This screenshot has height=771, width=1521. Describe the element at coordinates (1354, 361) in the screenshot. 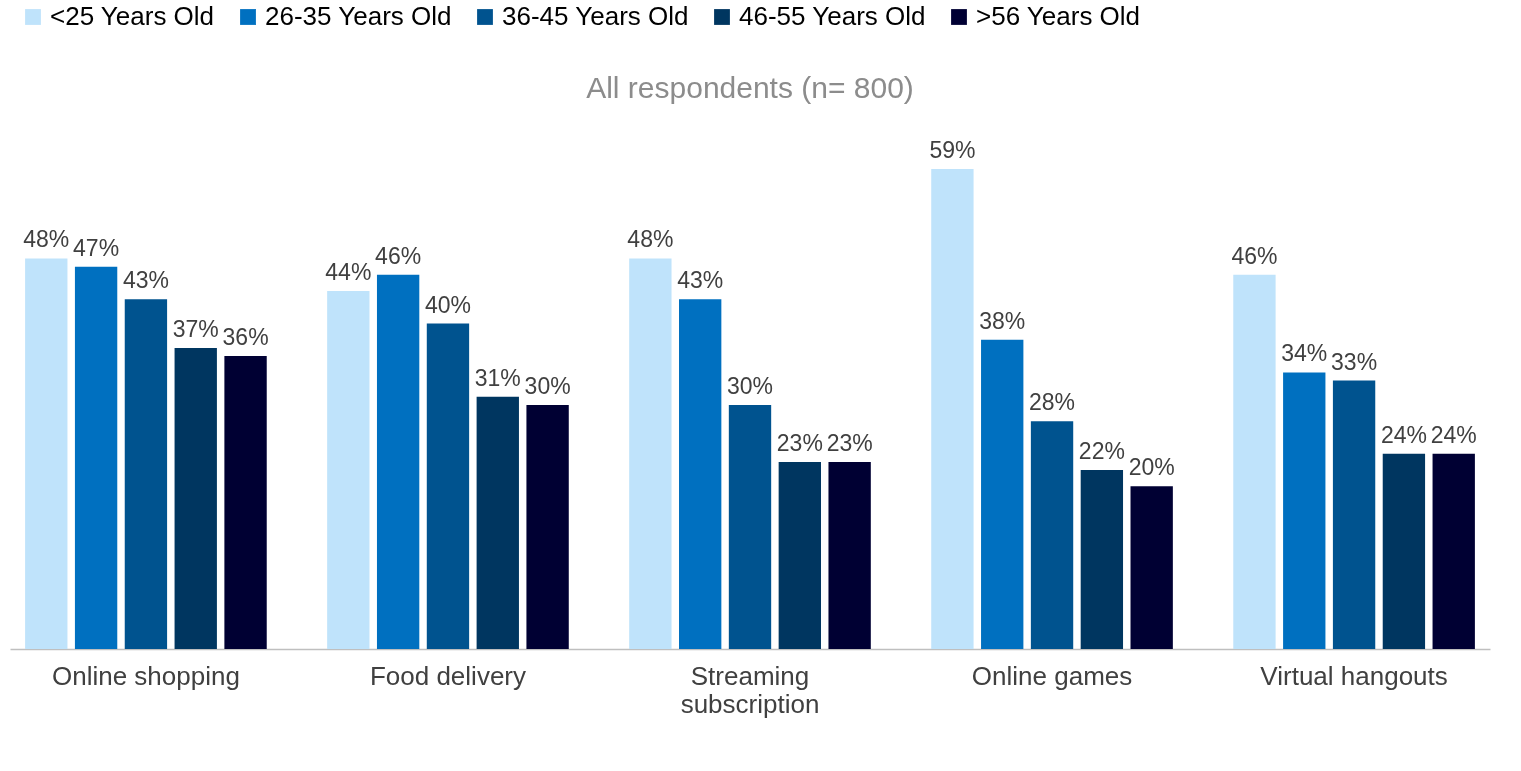

I see `data-label: 33%` at that location.